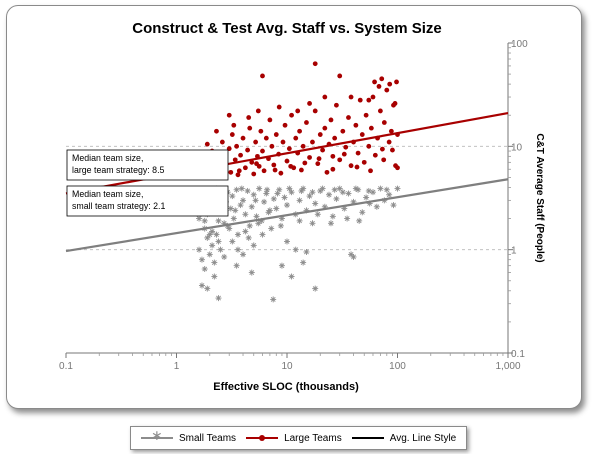 The width and height of the screenshot is (605, 454). I want to click on legend-item: Avg. Line Style, so click(403, 438).